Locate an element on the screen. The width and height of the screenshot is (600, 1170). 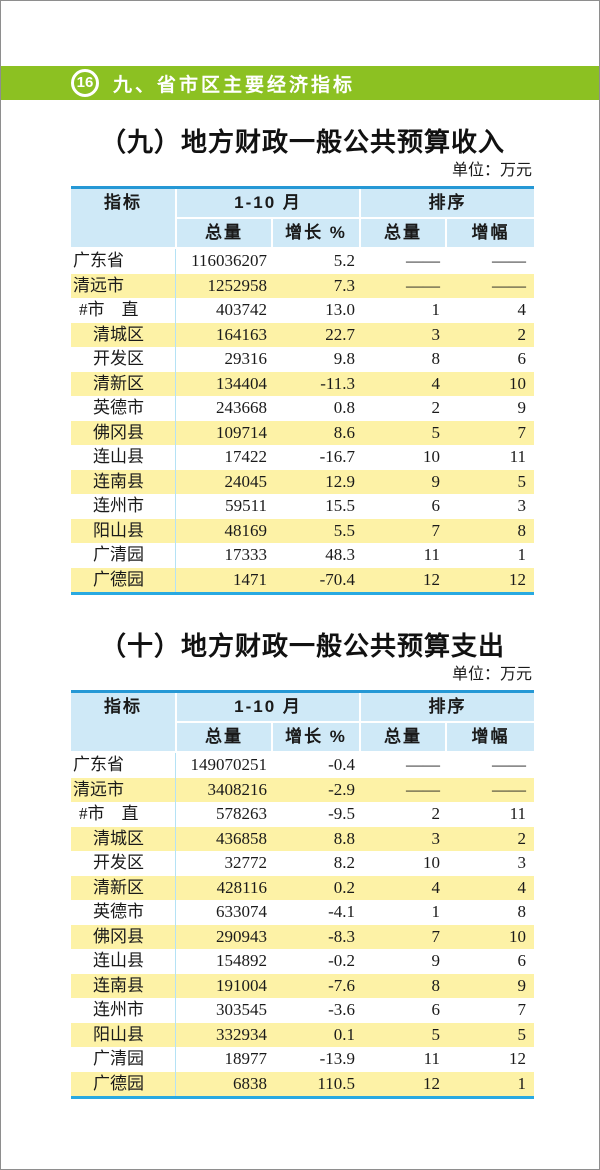
growth-cell: 13.0 is located at coordinates (340, 309).